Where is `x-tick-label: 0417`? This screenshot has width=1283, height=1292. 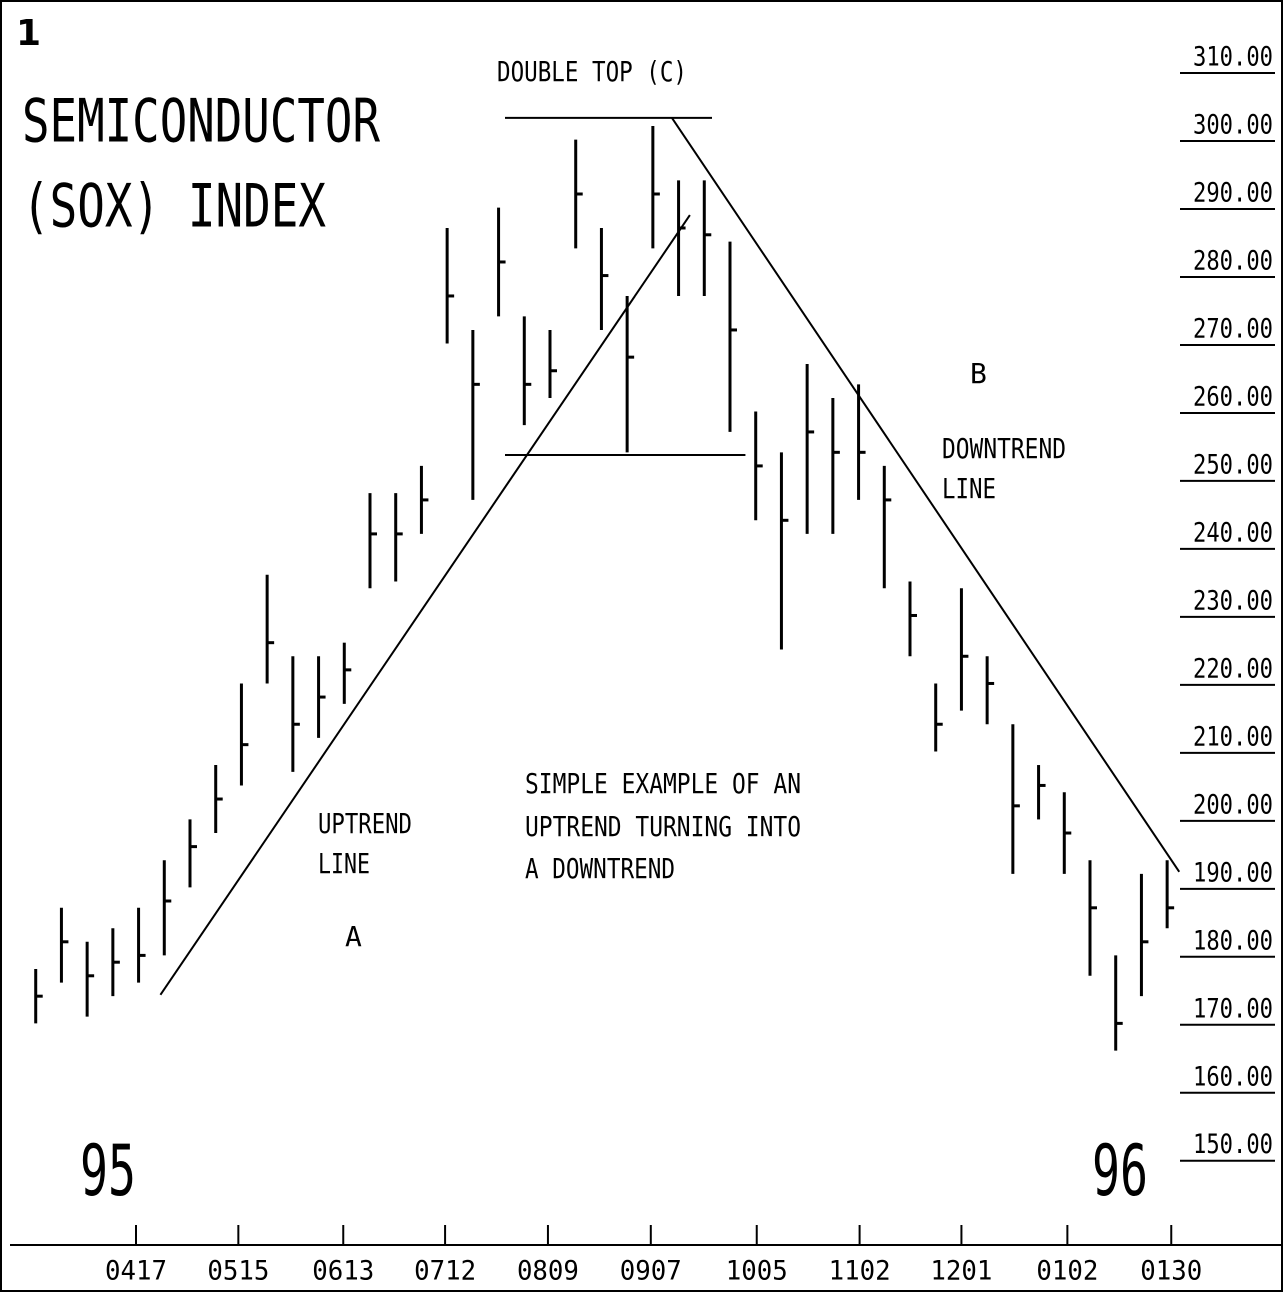
x-tick-label: 0417 is located at coordinates (136, 1271).